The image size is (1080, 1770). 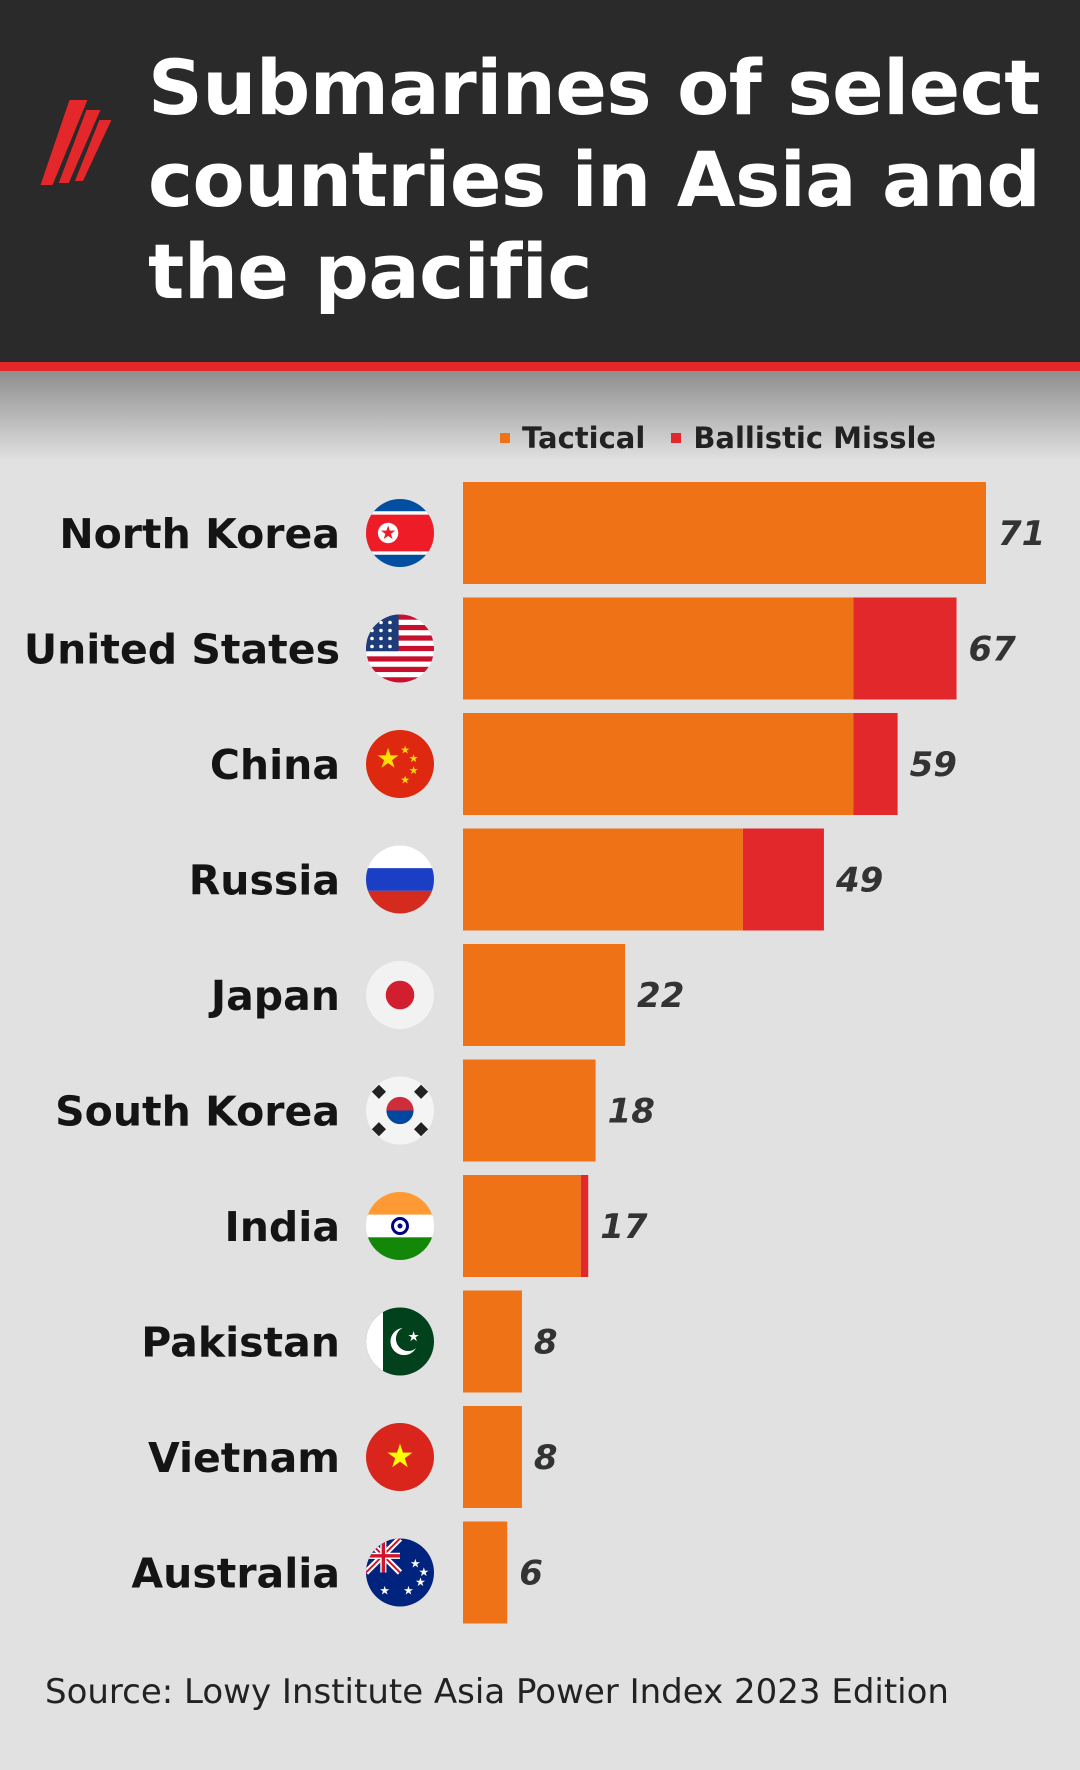 What do you see at coordinates (859, 881) in the screenshot?
I see `value-label: 49` at bounding box center [859, 881].